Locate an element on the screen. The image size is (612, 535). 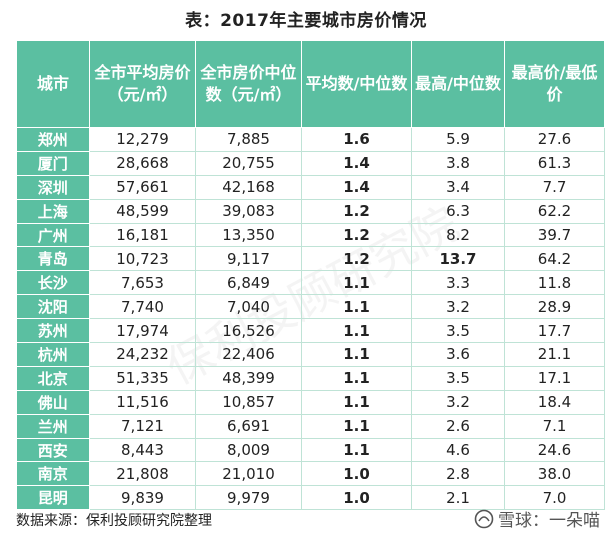
header-city: 城市 is located at coordinates (53, 84).